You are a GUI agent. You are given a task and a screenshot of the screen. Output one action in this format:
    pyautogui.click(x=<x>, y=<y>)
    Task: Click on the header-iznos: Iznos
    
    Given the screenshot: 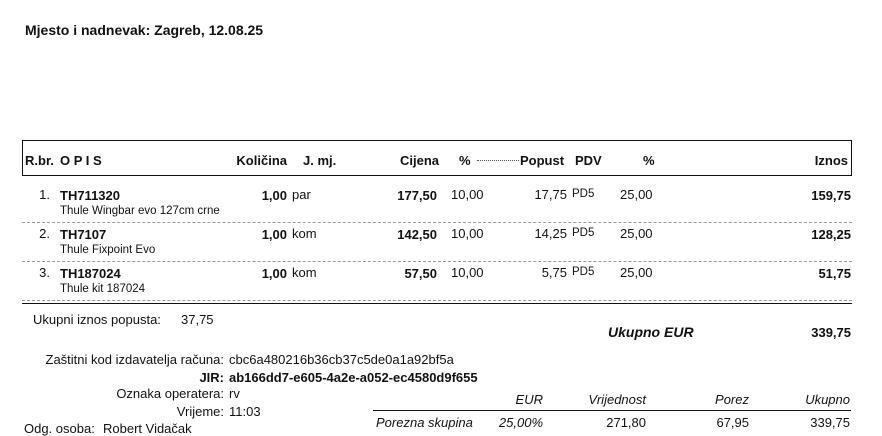 What is the action you would take?
    pyautogui.click(x=831, y=160)
    